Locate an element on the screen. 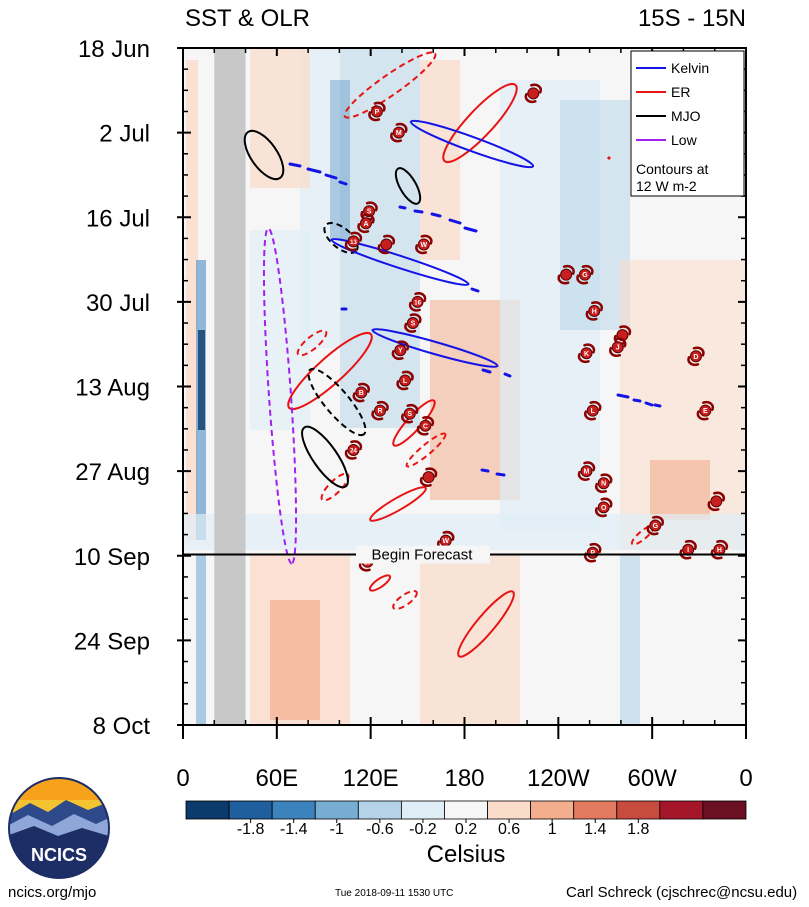  storm-marker: A is located at coordinates (366, 223).